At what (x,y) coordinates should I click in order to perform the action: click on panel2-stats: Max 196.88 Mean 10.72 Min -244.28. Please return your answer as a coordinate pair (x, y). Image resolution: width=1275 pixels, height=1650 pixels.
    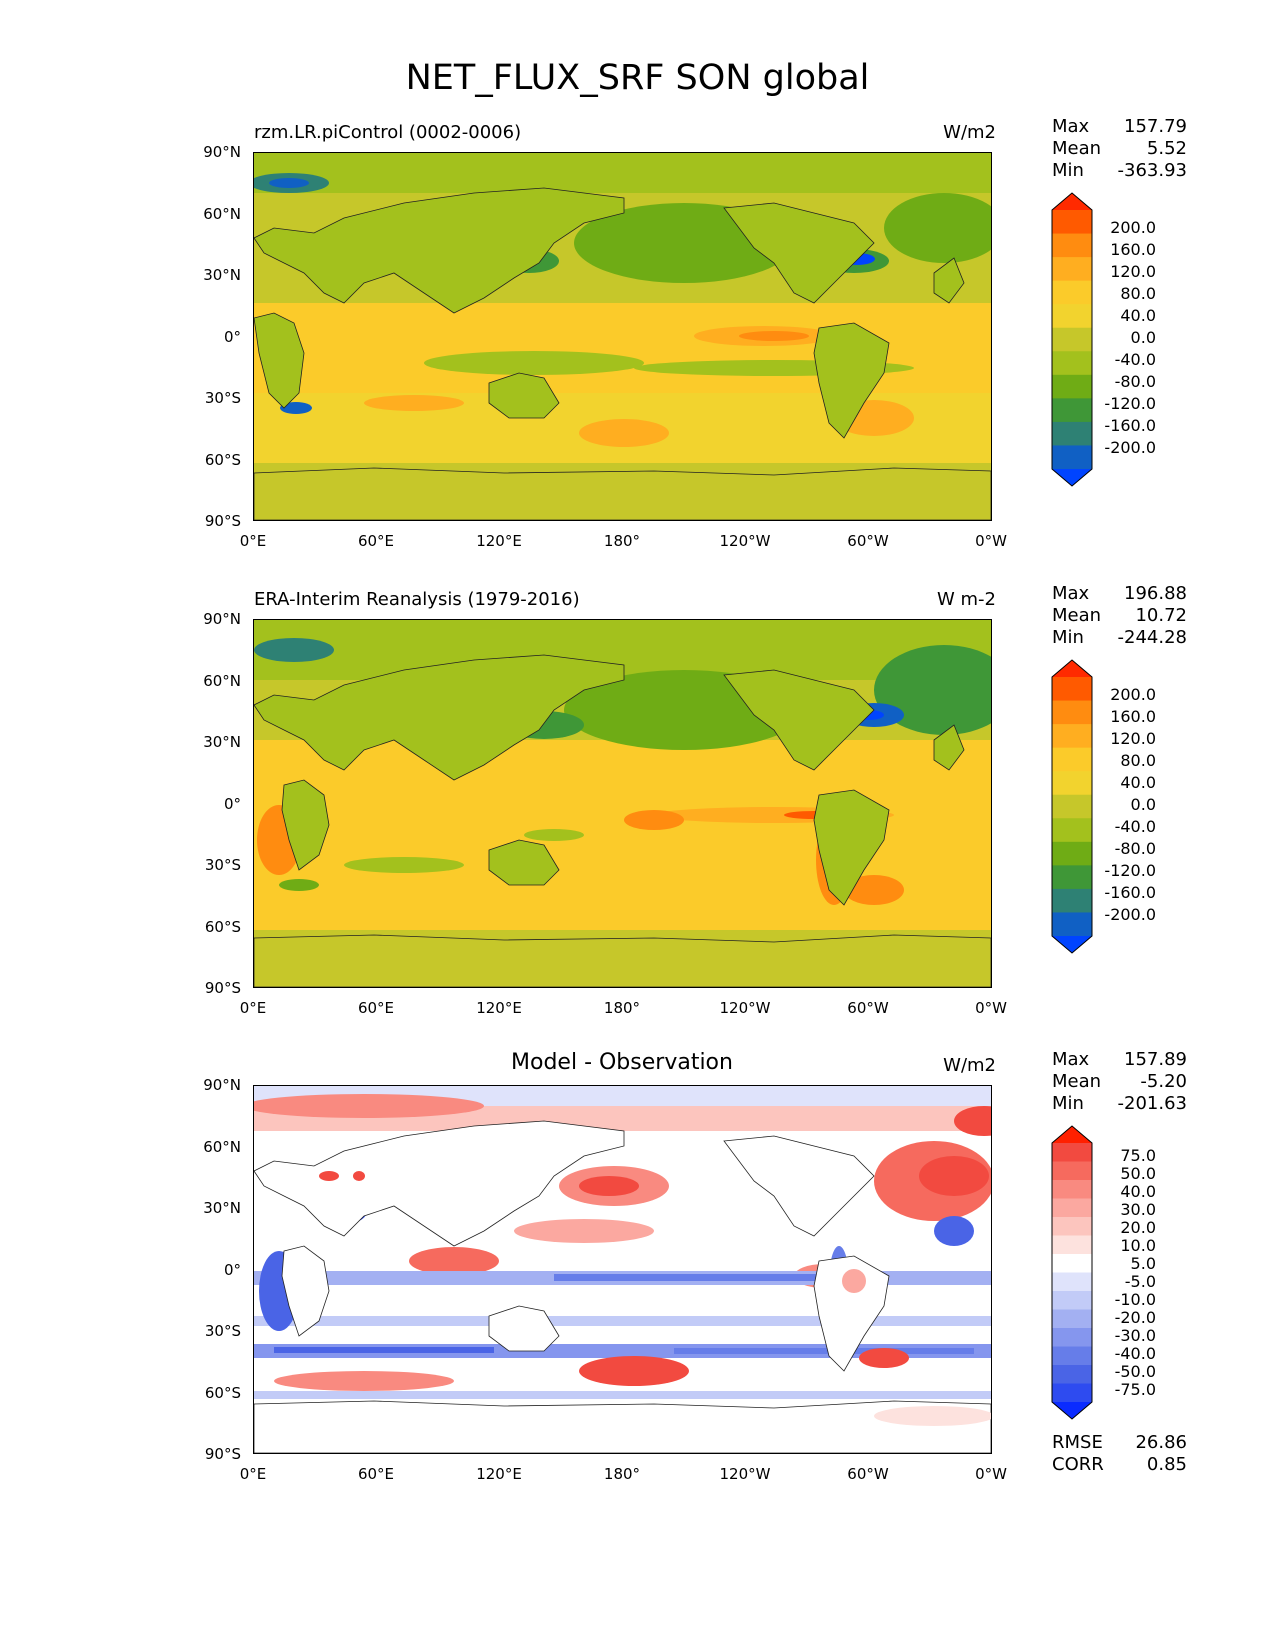
    Looking at the image, I should click on (1119, 616).